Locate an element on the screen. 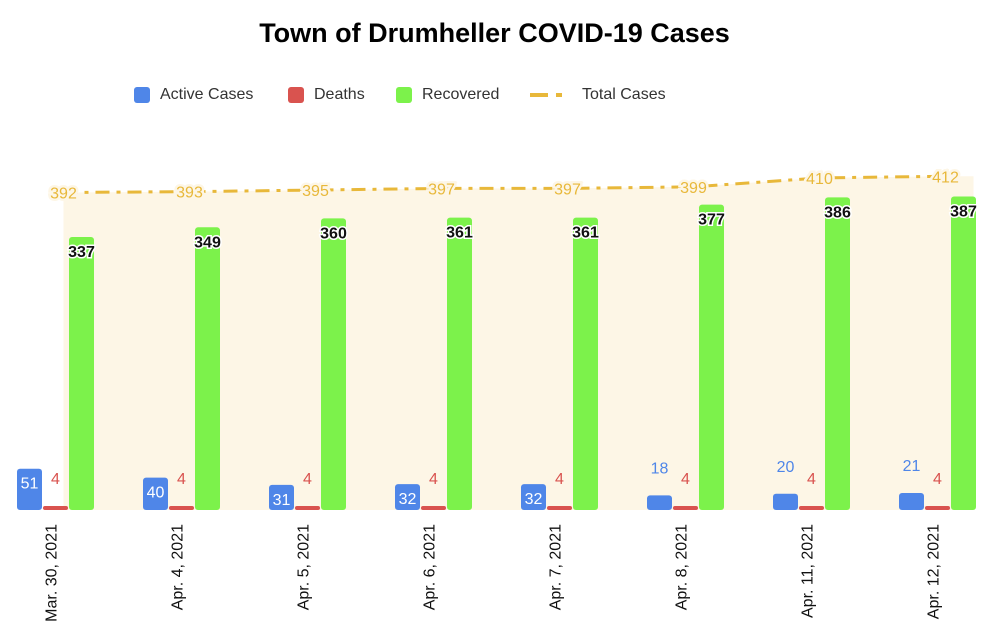 The width and height of the screenshot is (989, 628). bar-active-cases-apr-4-2021 is located at coordinates (155, 493).